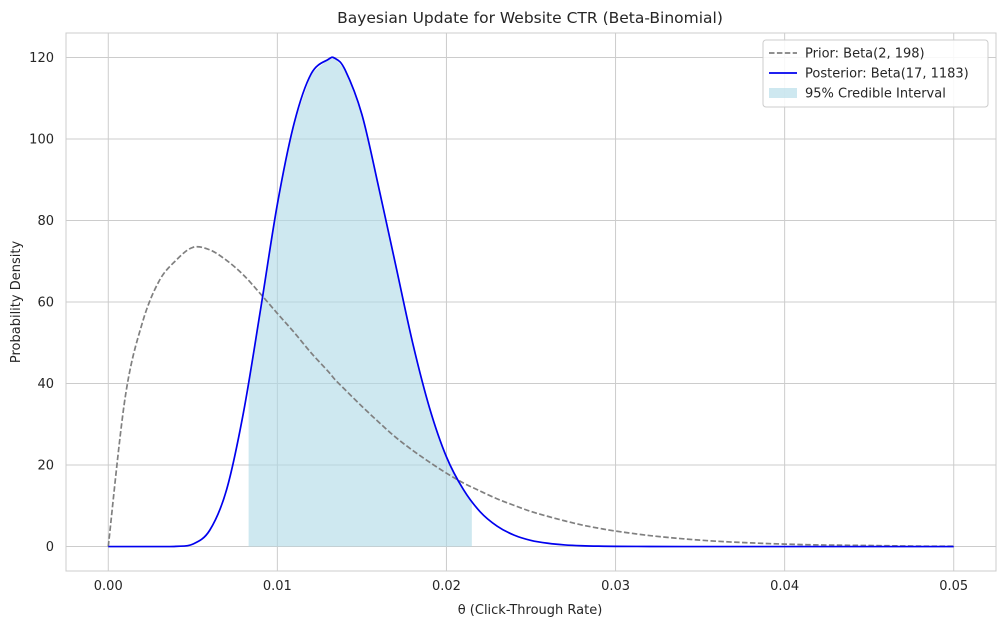 This screenshot has height=628, width=1005. I want to click on y-axis-label: Probability Density, so click(16, 302).